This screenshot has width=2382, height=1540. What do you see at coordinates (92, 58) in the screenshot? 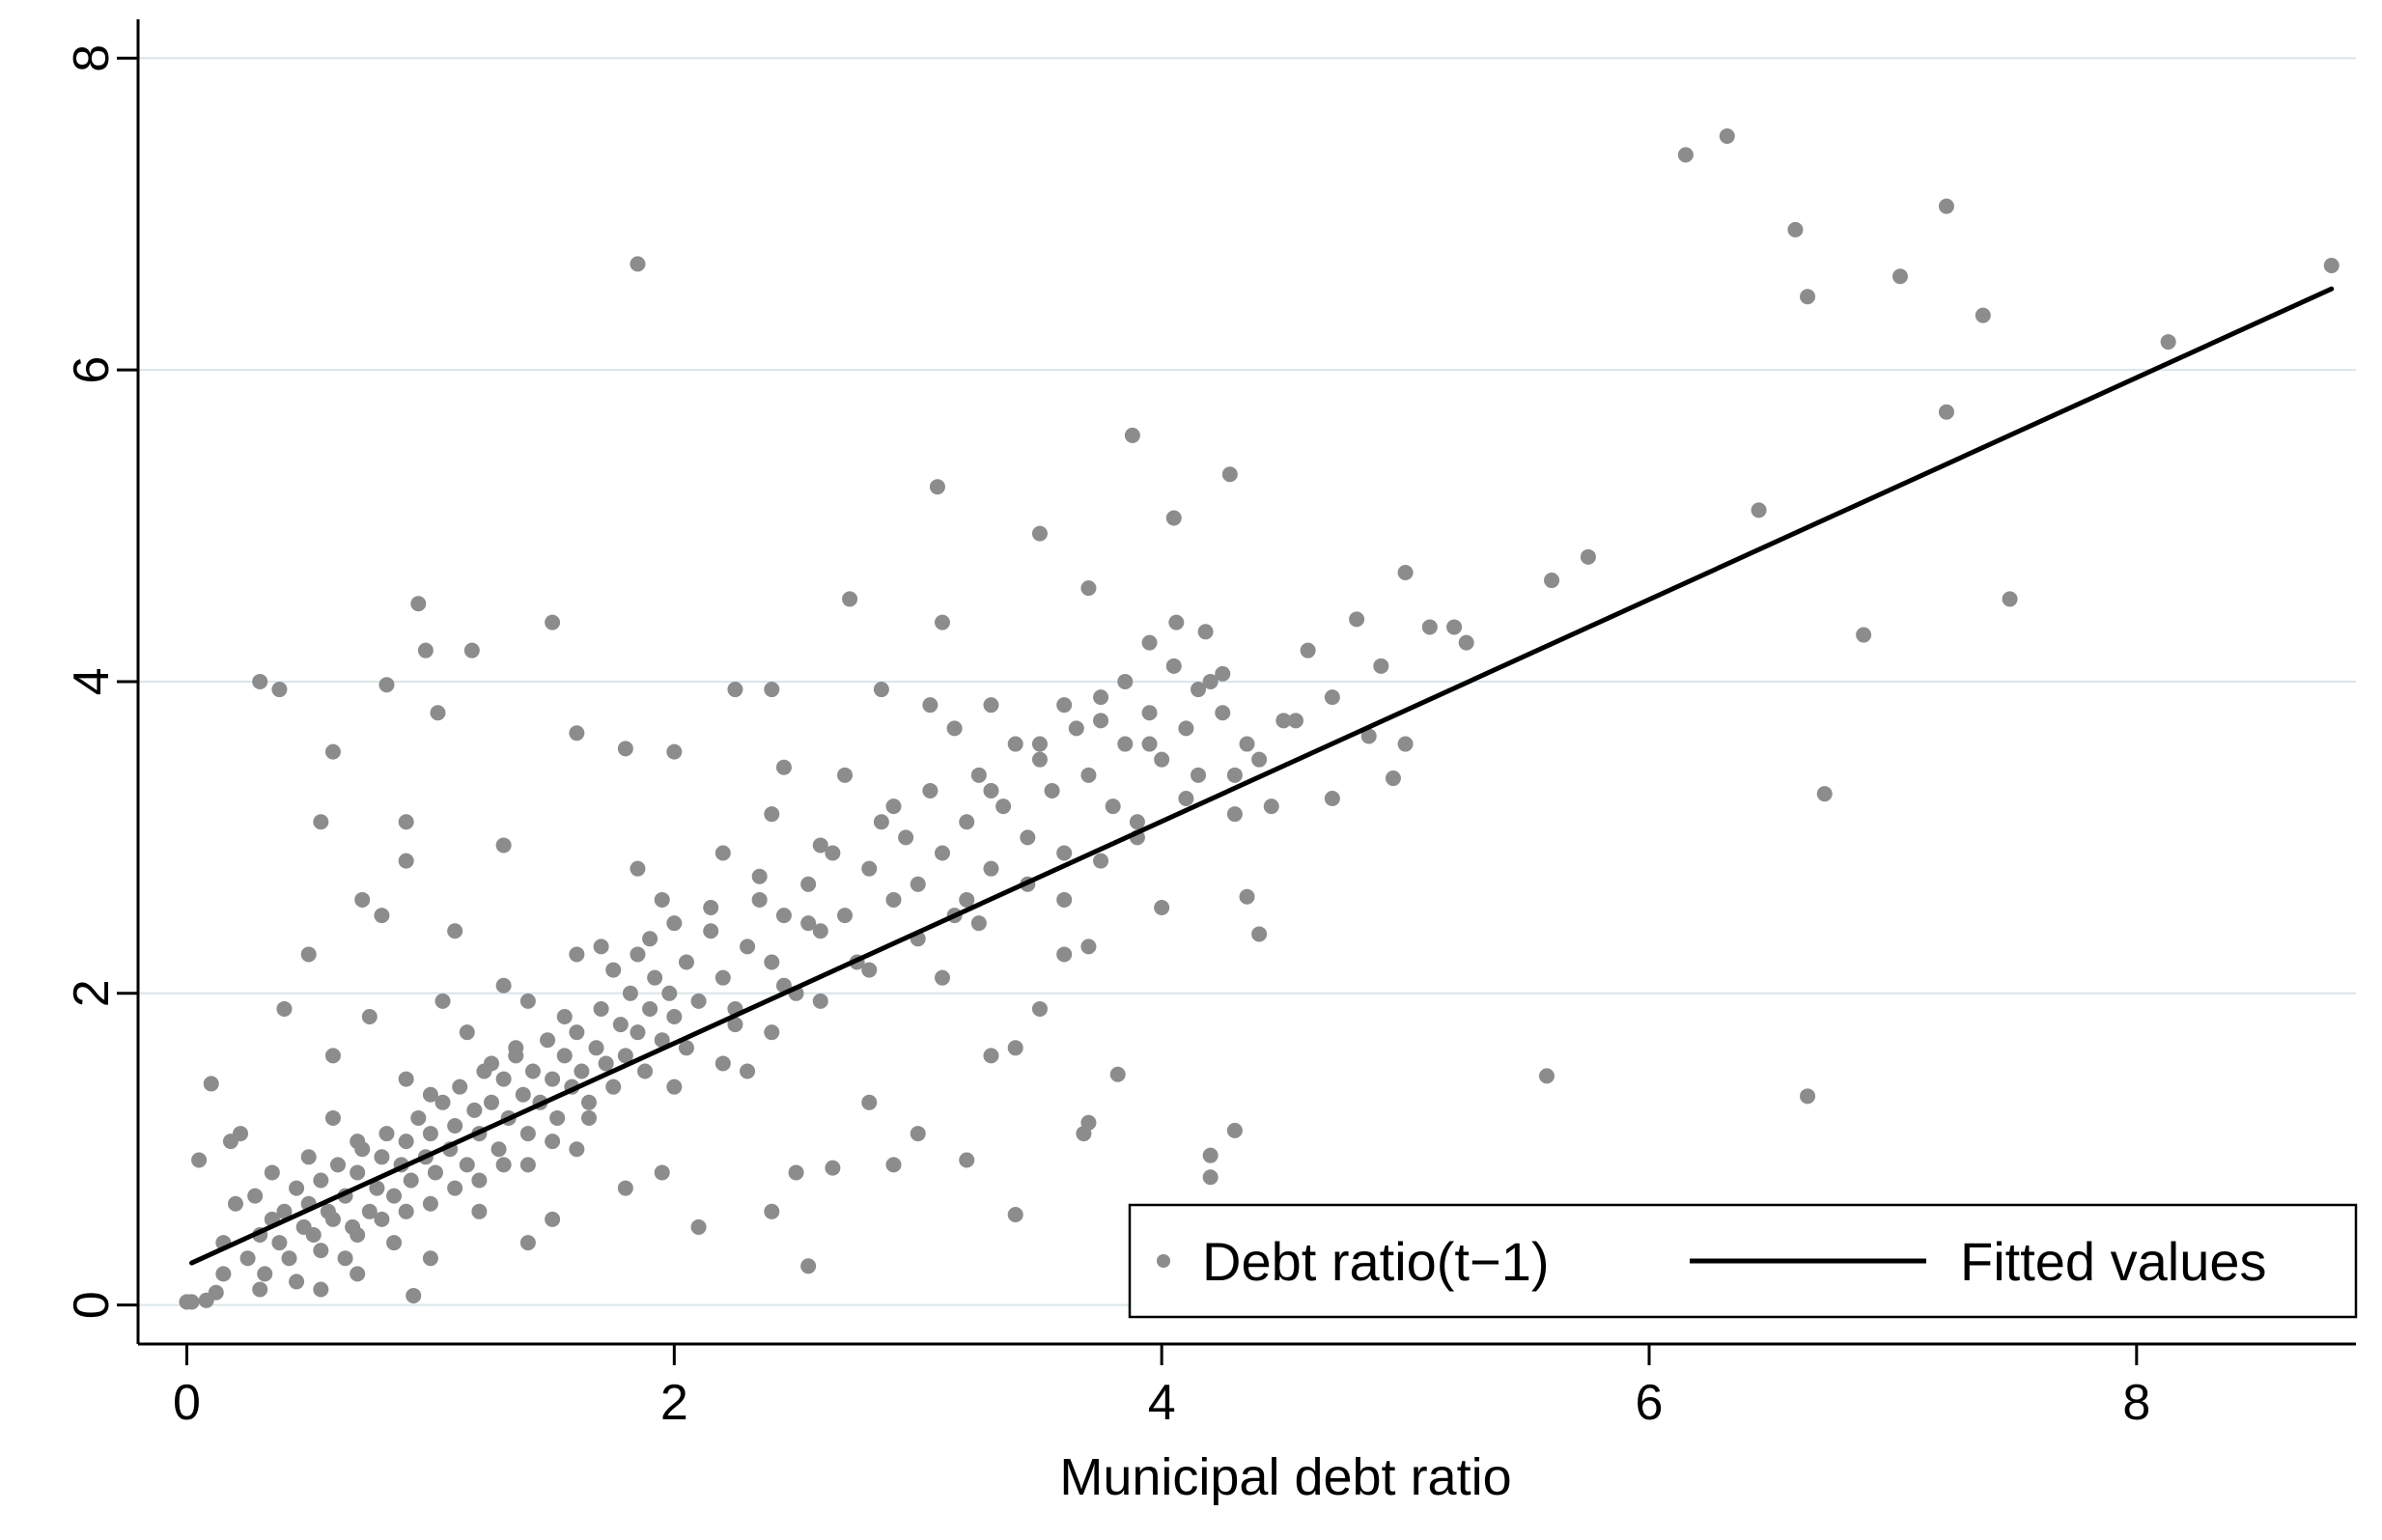
I see `y-tick-label-8: 8` at bounding box center [92, 58].